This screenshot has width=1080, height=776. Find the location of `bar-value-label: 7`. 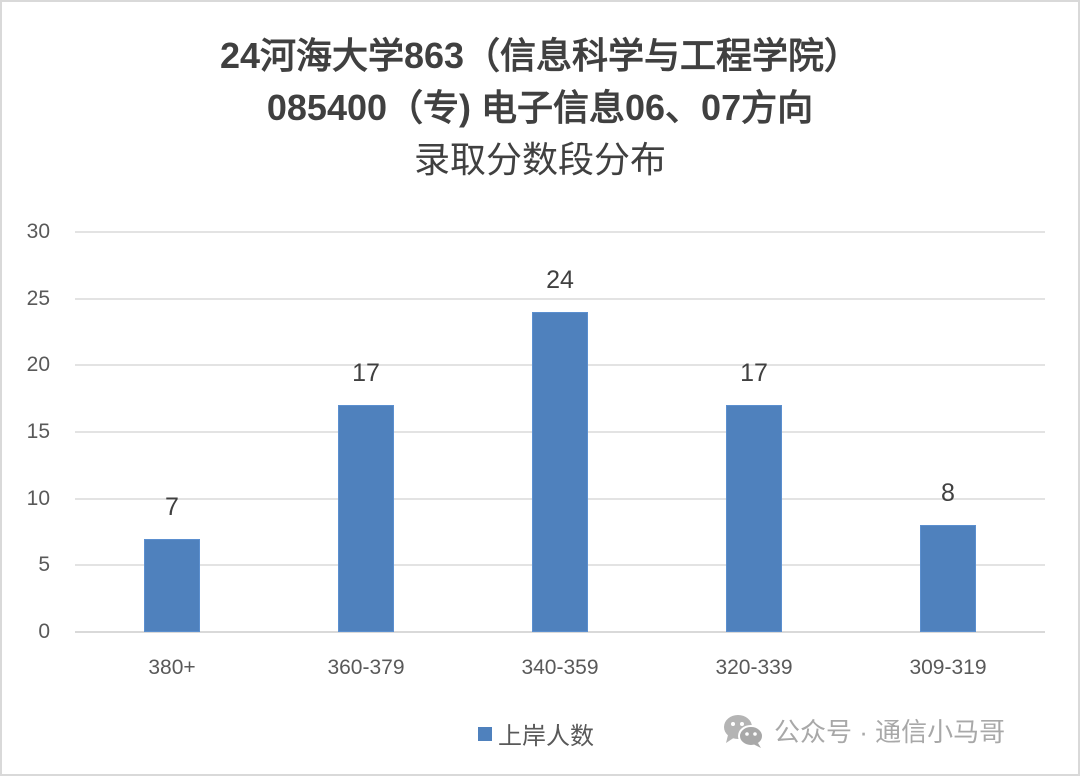

bar-value-label: 7 is located at coordinates (172, 506).